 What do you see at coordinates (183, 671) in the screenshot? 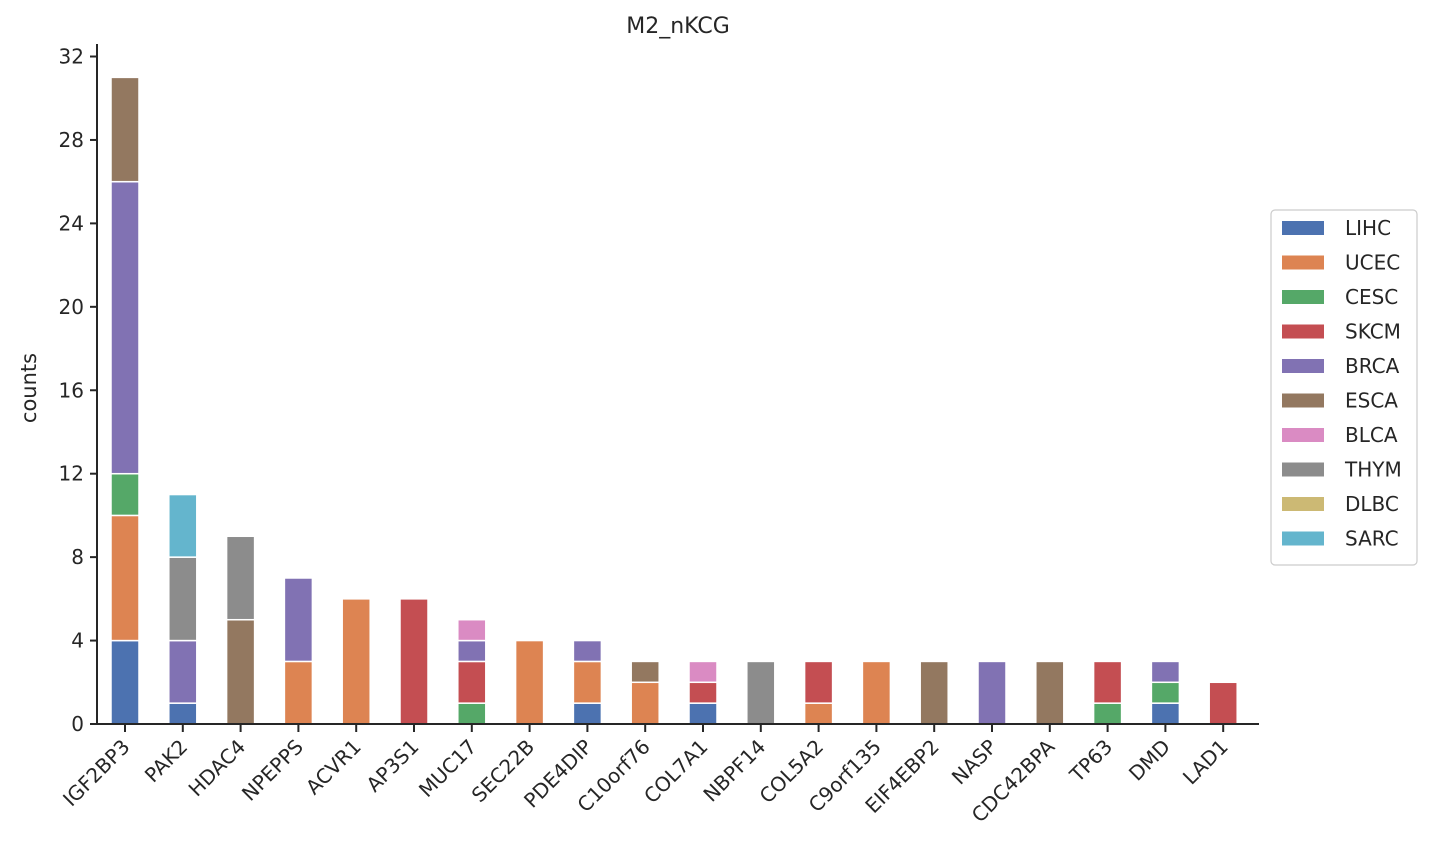
I see `bar-segment-pak2-brca` at bounding box center [183, 671].